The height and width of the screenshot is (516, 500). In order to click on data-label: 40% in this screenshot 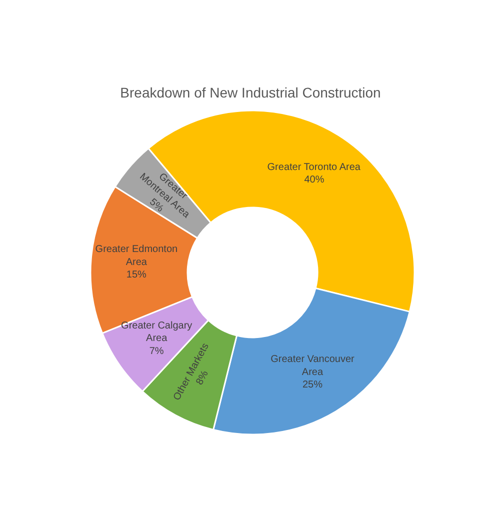, I will do `click(314, 180)`.